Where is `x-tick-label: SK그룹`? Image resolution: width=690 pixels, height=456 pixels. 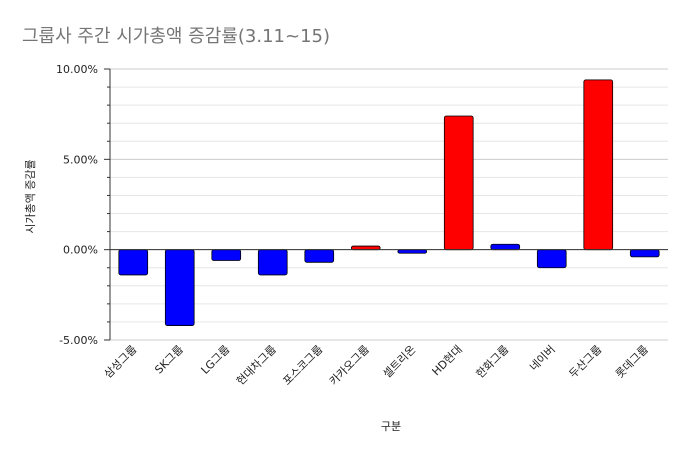 x-tick-label: SK그룹 is located at coordinates (169, 360).